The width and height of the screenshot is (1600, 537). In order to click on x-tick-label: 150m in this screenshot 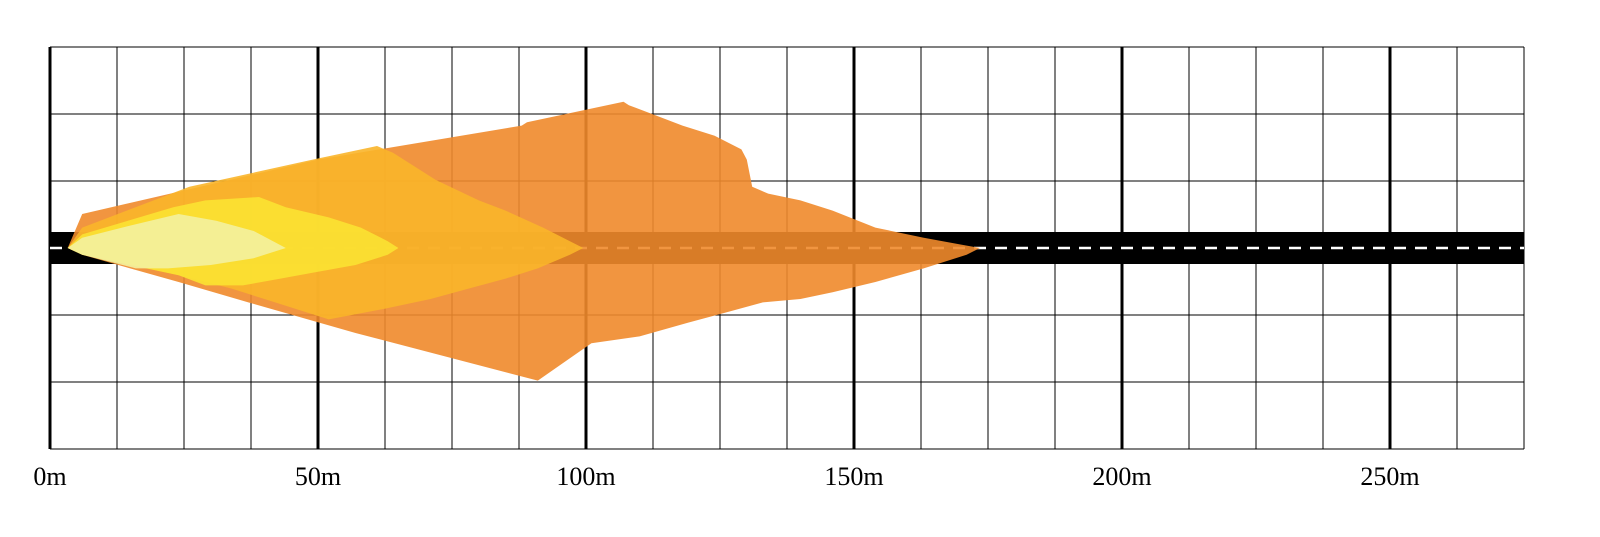, I will do `click(853, 476)`.